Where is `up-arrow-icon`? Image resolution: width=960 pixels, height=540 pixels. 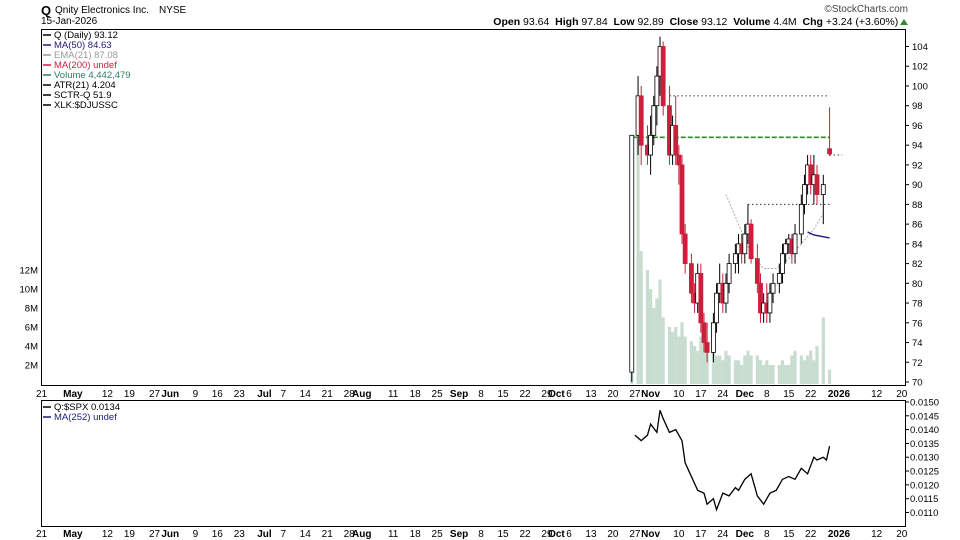
up-arrow-icon is located at coordinates (904, 22).